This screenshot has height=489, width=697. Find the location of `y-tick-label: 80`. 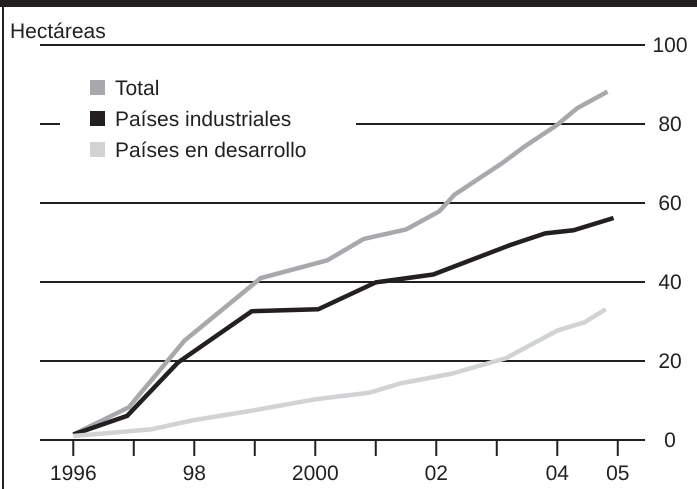

y-tick-label: 80 is located at coordinates (670, 124).